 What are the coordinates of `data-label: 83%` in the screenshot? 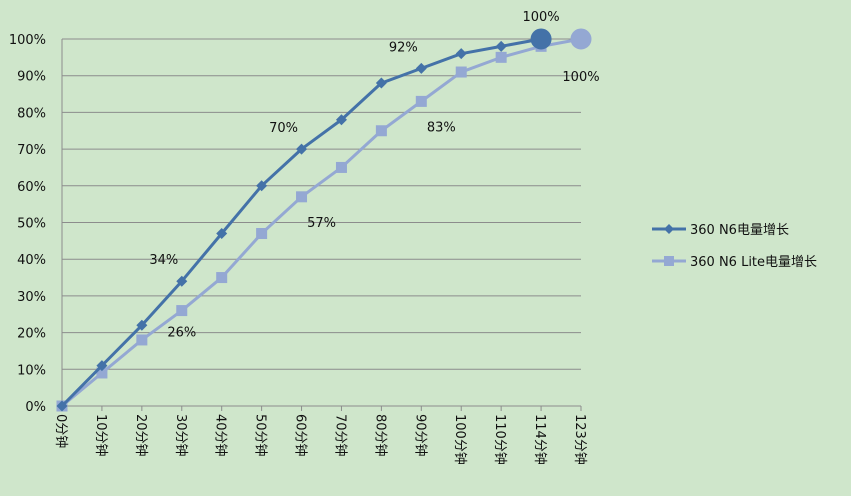 It's located at (441, 127).